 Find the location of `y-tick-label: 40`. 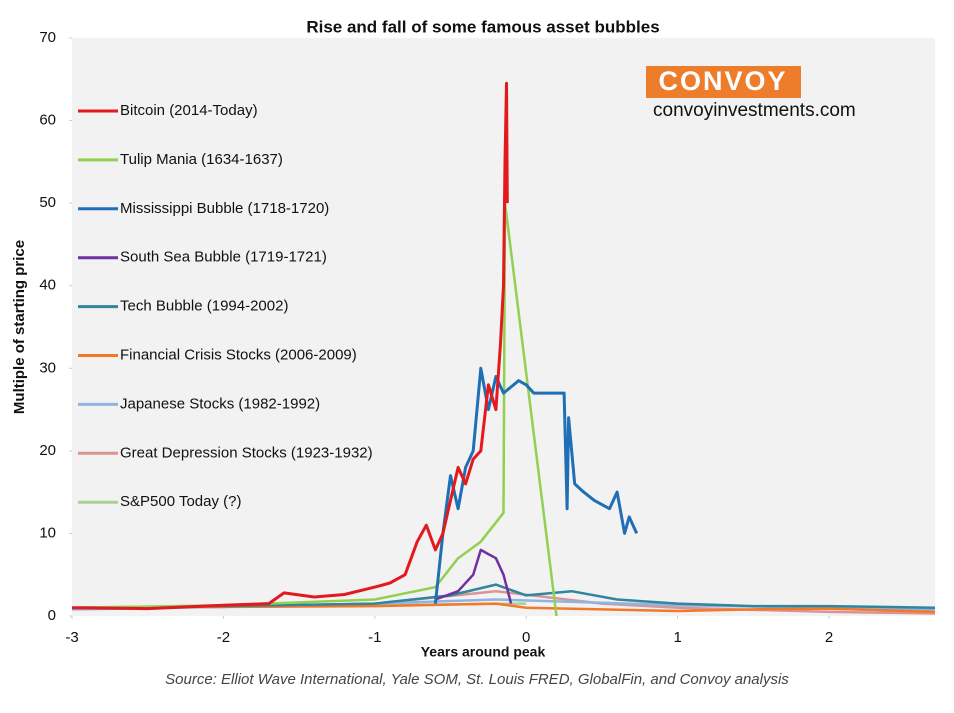

y-tick-label: 40 is located at coordinates (47, 285).